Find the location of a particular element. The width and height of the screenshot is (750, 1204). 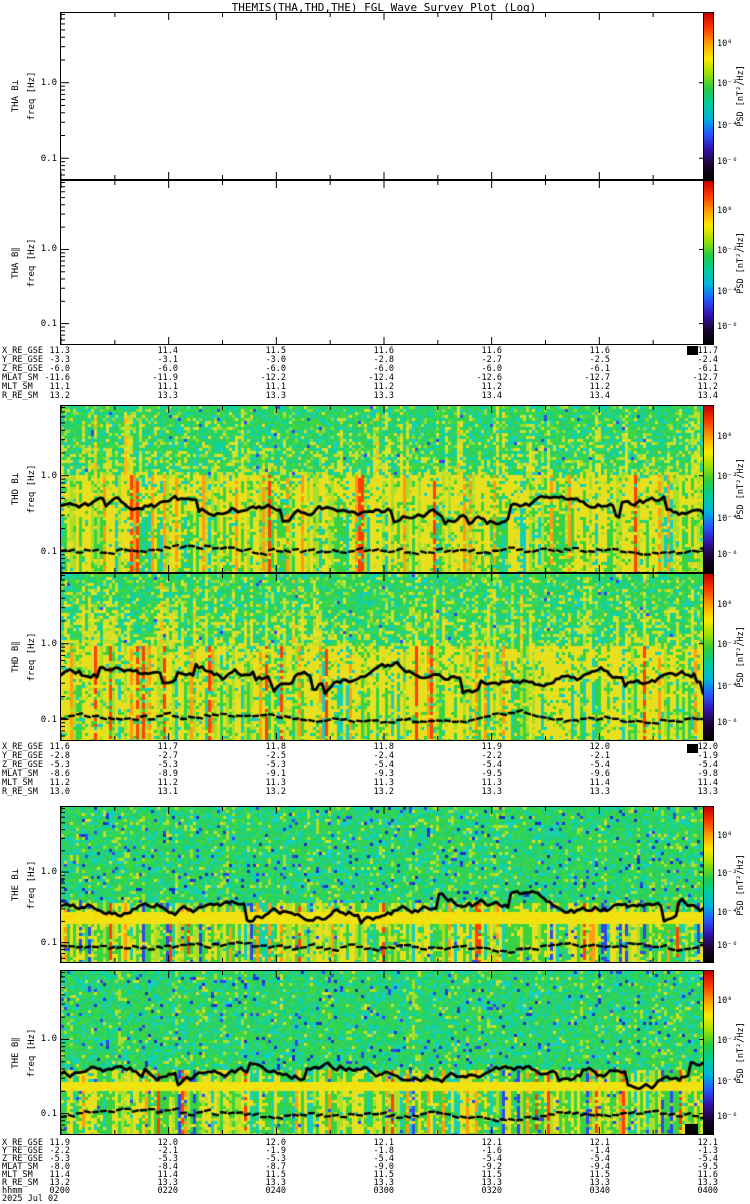

panel-name-the-bperp: THE B⊥ is located at coordinates (16, 884).